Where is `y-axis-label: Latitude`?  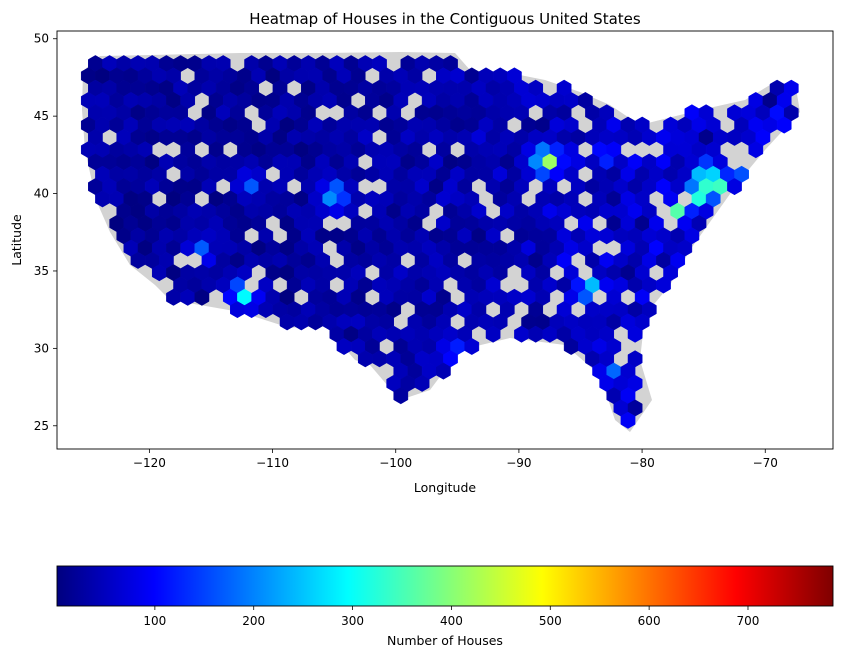
y-axis-label: Latitude is located at coordinates (16, 240).